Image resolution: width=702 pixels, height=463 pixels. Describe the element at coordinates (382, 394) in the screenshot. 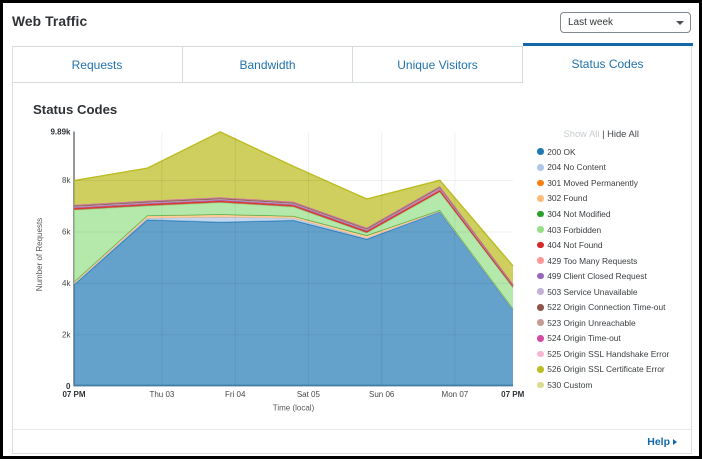

I see `svg-text: Sun 06` at that location.